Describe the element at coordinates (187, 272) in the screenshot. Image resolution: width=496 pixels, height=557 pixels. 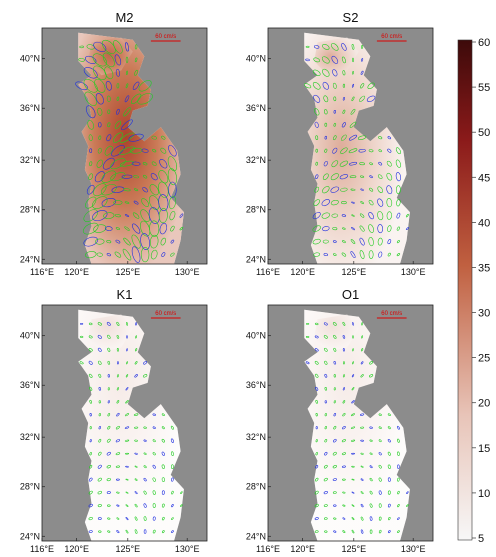
I see `lon-tick-label: 130°E` at that location.